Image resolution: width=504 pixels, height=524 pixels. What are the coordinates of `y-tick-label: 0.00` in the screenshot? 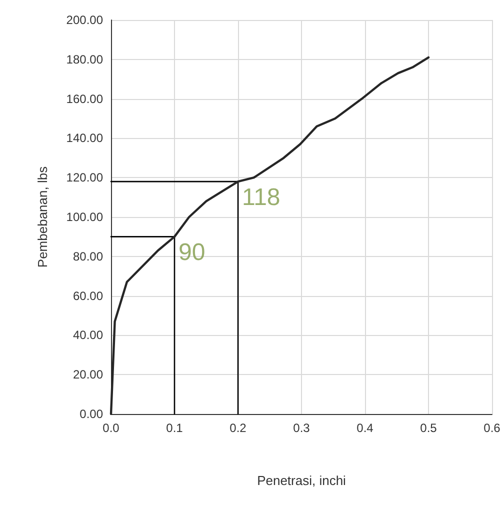 It's located at (92, 414).